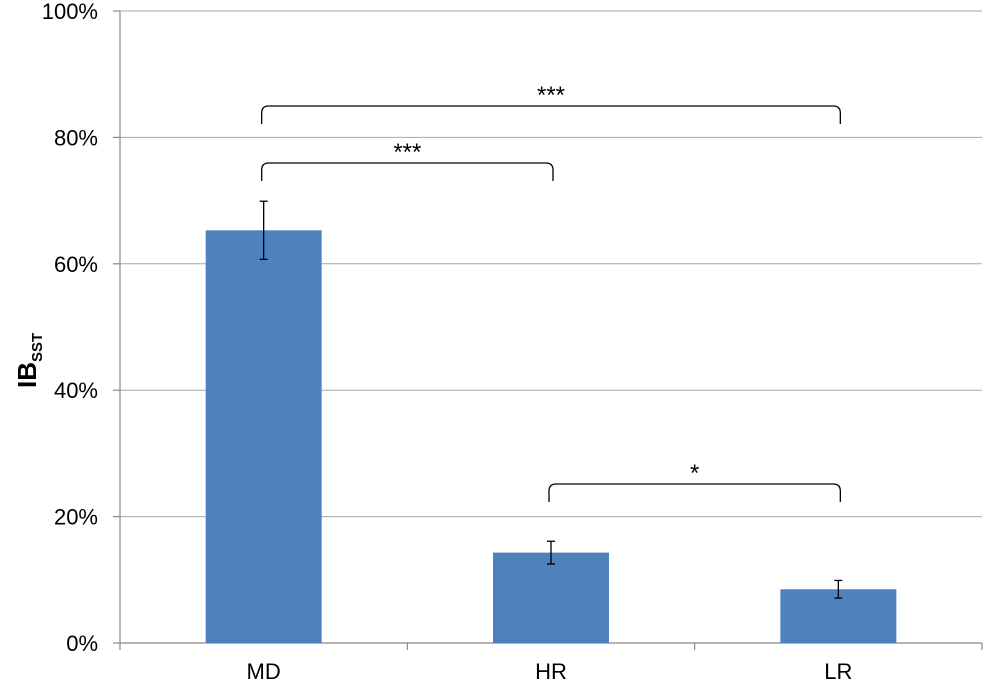 This screenshot has width=986, height=683. Describe the element at coordinates (76, 517) in the screenshot. I see `y-tick-label: 20%` at that location.